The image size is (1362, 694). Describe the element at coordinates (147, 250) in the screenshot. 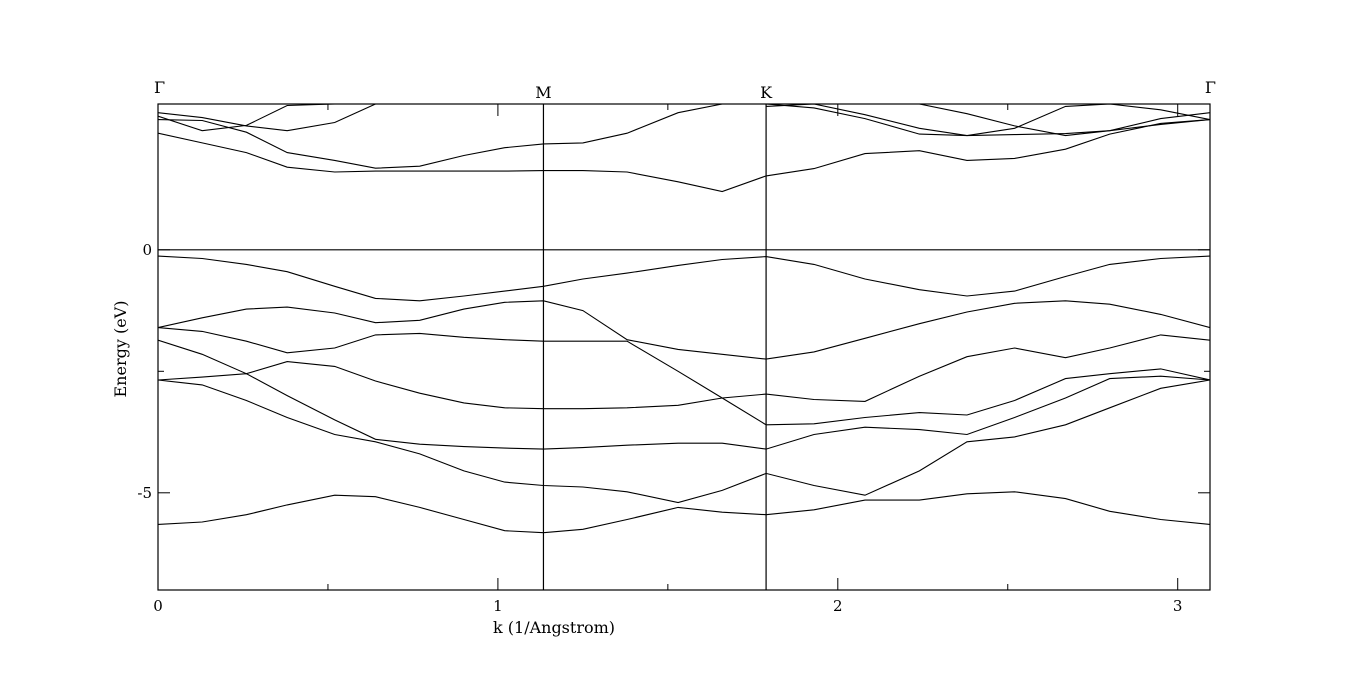

I see `y-tick-label: 0` at that location.